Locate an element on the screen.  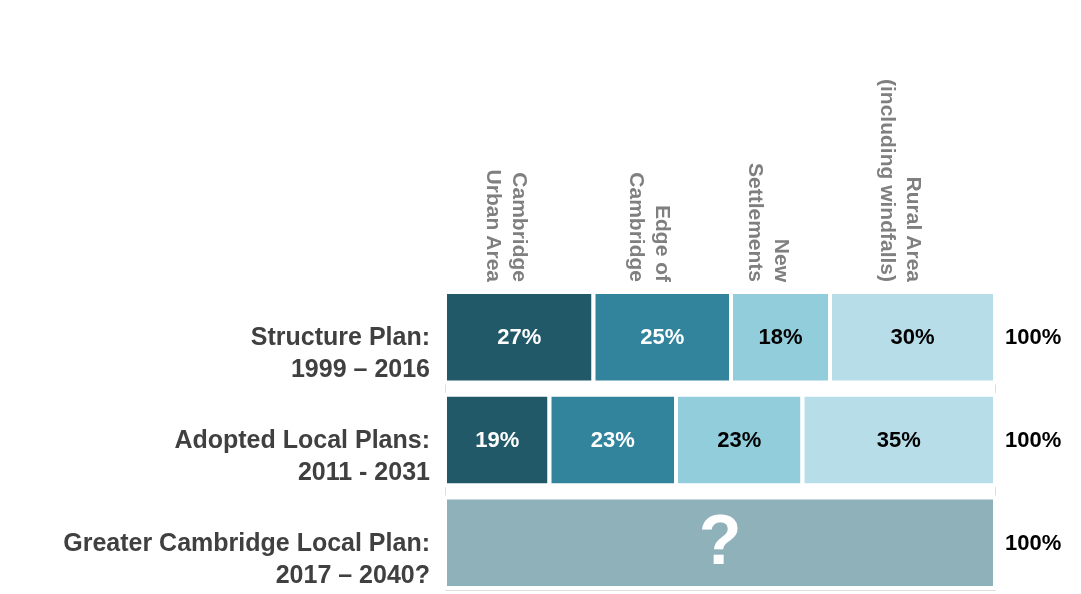
text: Edge of Cambridge is located at coordinates (651, 227).